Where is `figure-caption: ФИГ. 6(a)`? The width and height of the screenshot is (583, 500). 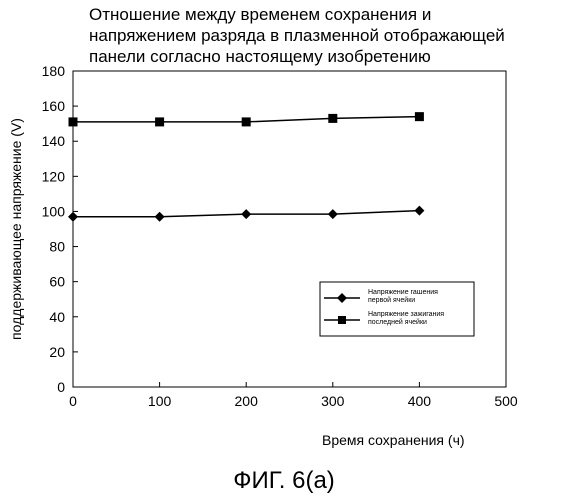
figure-caption: ФИГ. 6(a) is located at coordinates (284, 480).